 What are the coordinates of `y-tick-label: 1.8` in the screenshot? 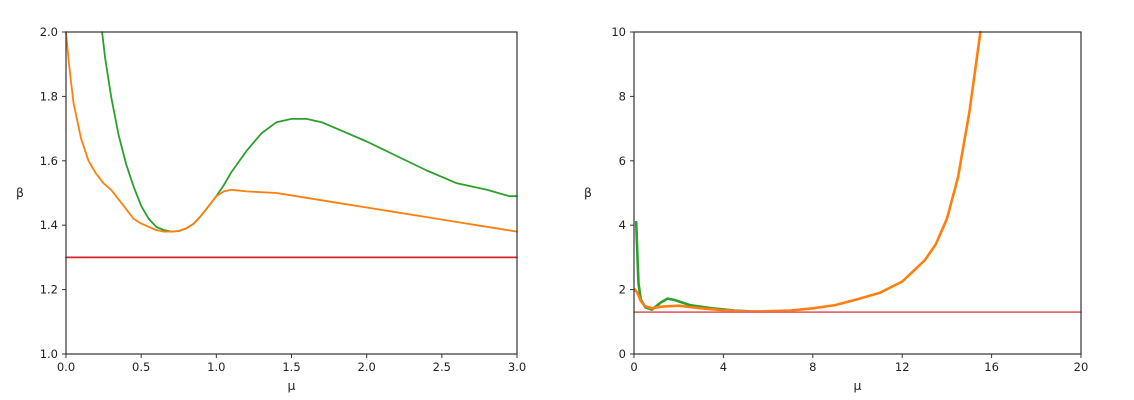 It's located at (49, 96).